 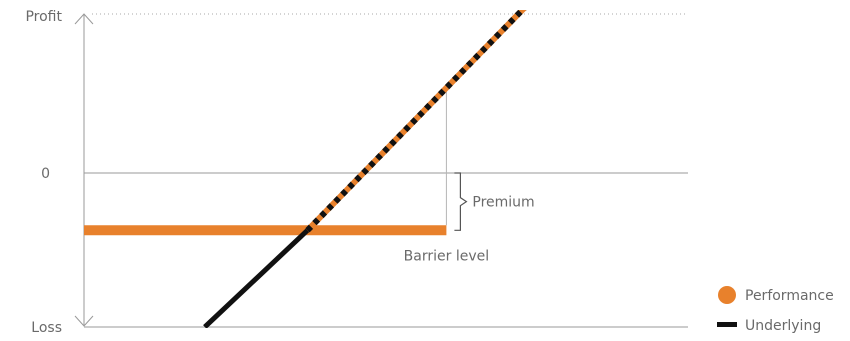 What do you see at coordinates (84, 19) in the screenshot?
I see `y-axis-top-arrow` at bounding box center [84, 19].